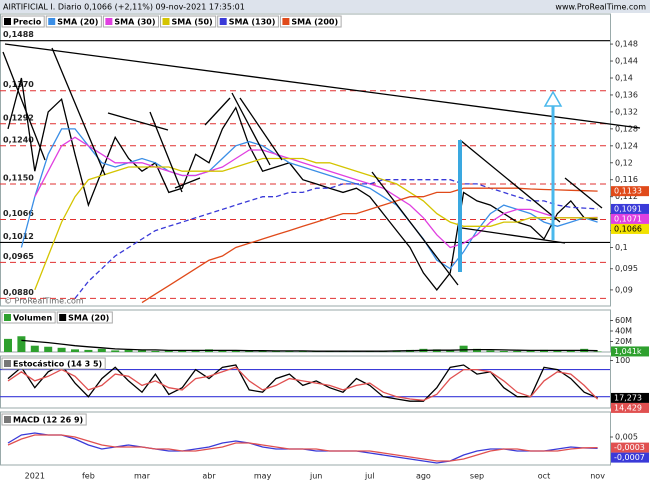 This screenshot has width=650, height=483. I want to click on legend-label: MACD (12 26 9), so click(48, 420).